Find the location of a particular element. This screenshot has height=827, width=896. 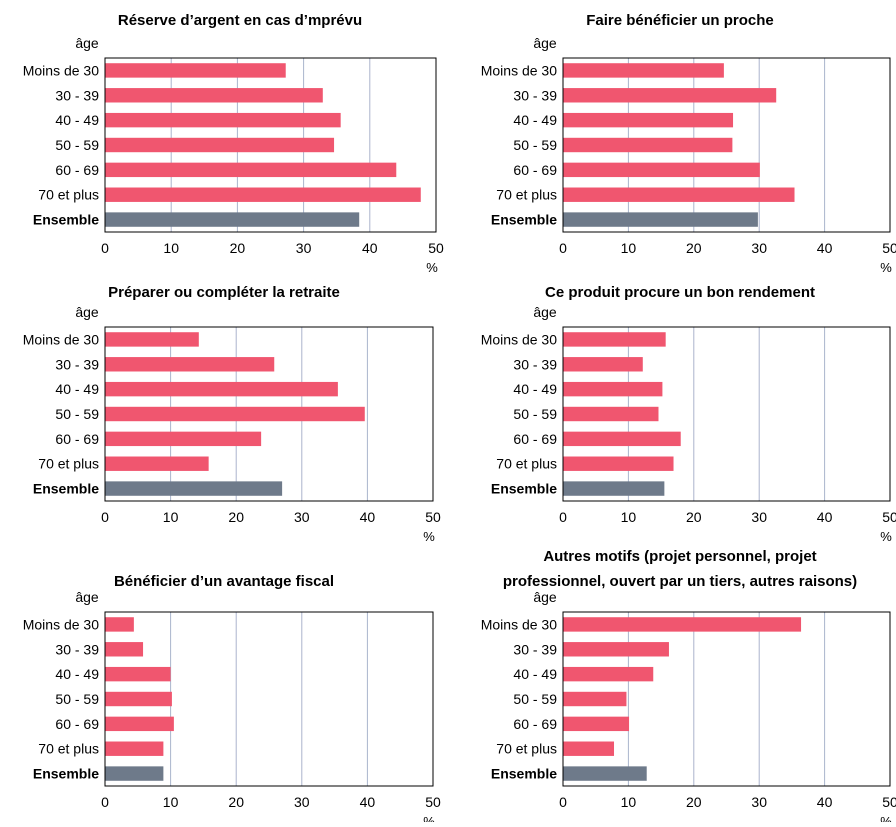

chart-3-plot-frame is located at coordinates (269, 414).